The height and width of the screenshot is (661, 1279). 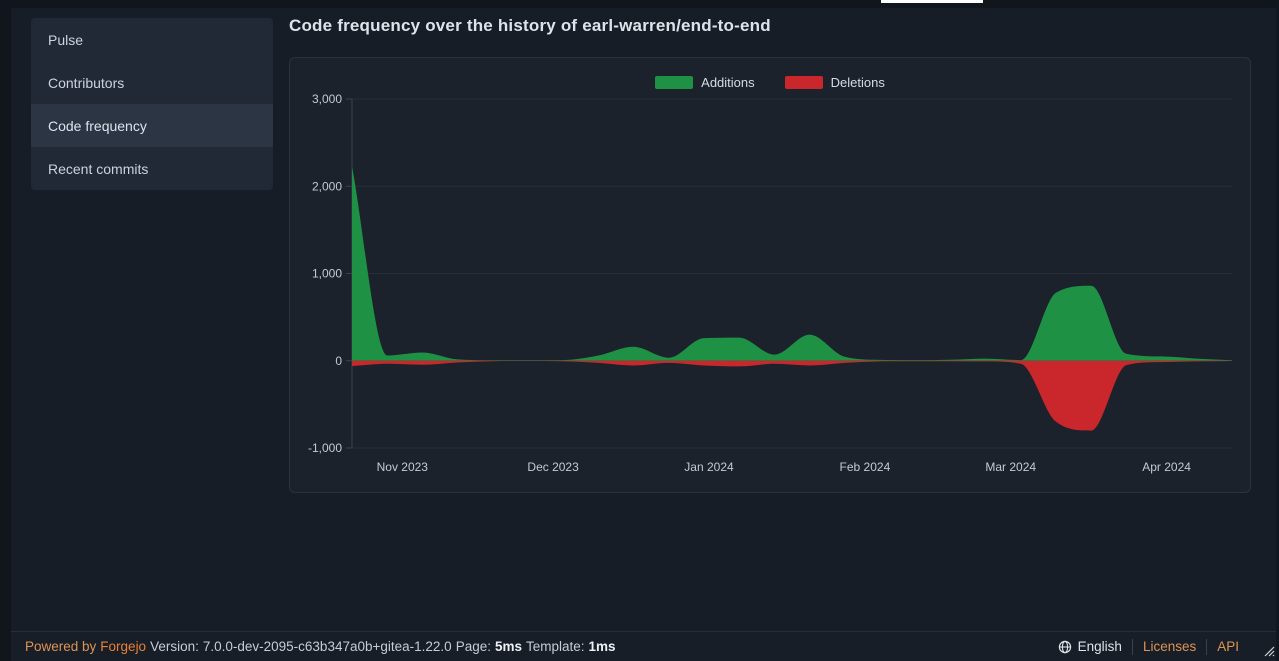 I want to click on chart-legend: Additions Deletions, so click(x=770, y=82).